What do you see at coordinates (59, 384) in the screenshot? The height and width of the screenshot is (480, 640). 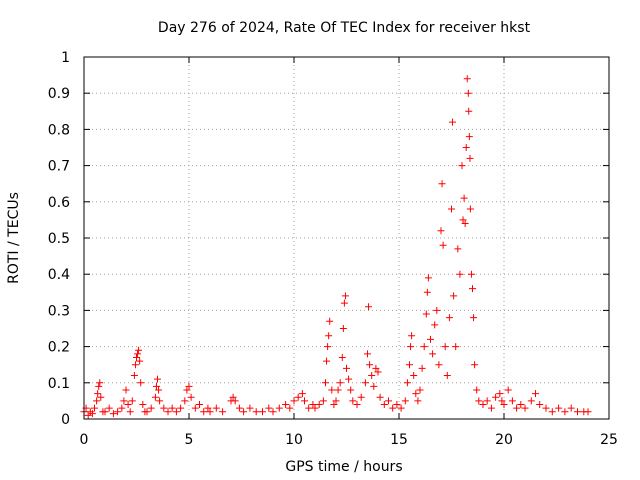 I see `y-tick-label: 0.1` at bounding box center [59, 384].